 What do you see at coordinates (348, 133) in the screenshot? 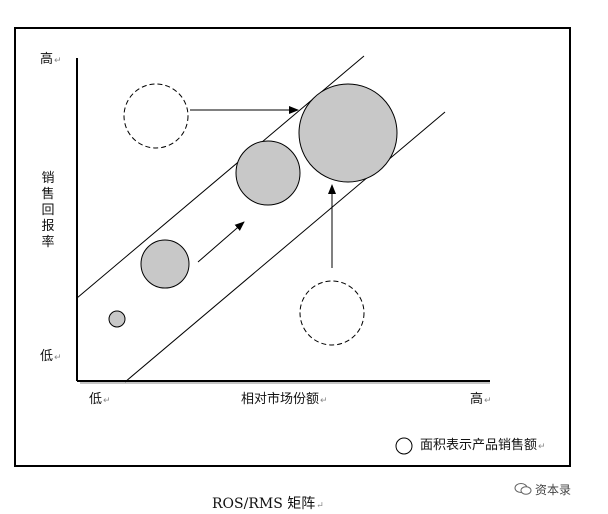
I see `product-largest` at bounding box center [348, 133].